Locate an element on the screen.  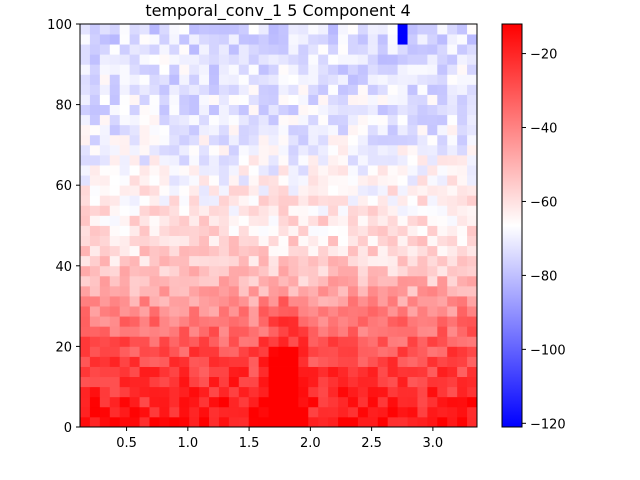
colorbar-tick-label: −120 is located at coordinates (548, 424).